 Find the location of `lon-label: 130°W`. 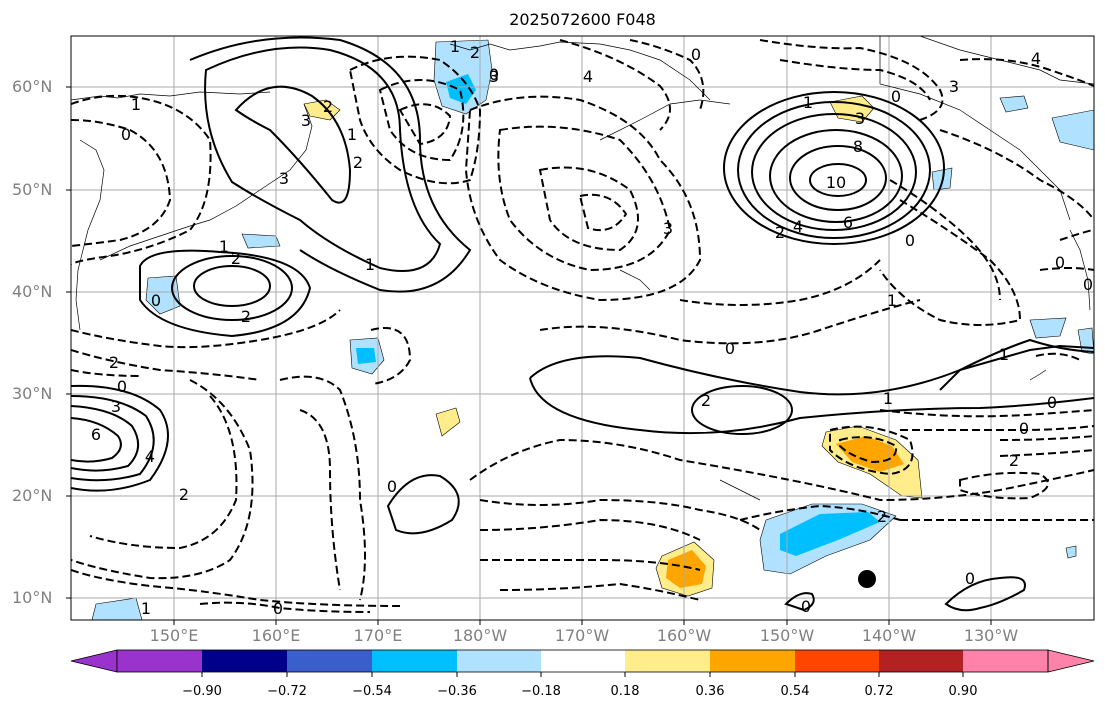

lon-label: 130°W is located at coordinates (991, 635).